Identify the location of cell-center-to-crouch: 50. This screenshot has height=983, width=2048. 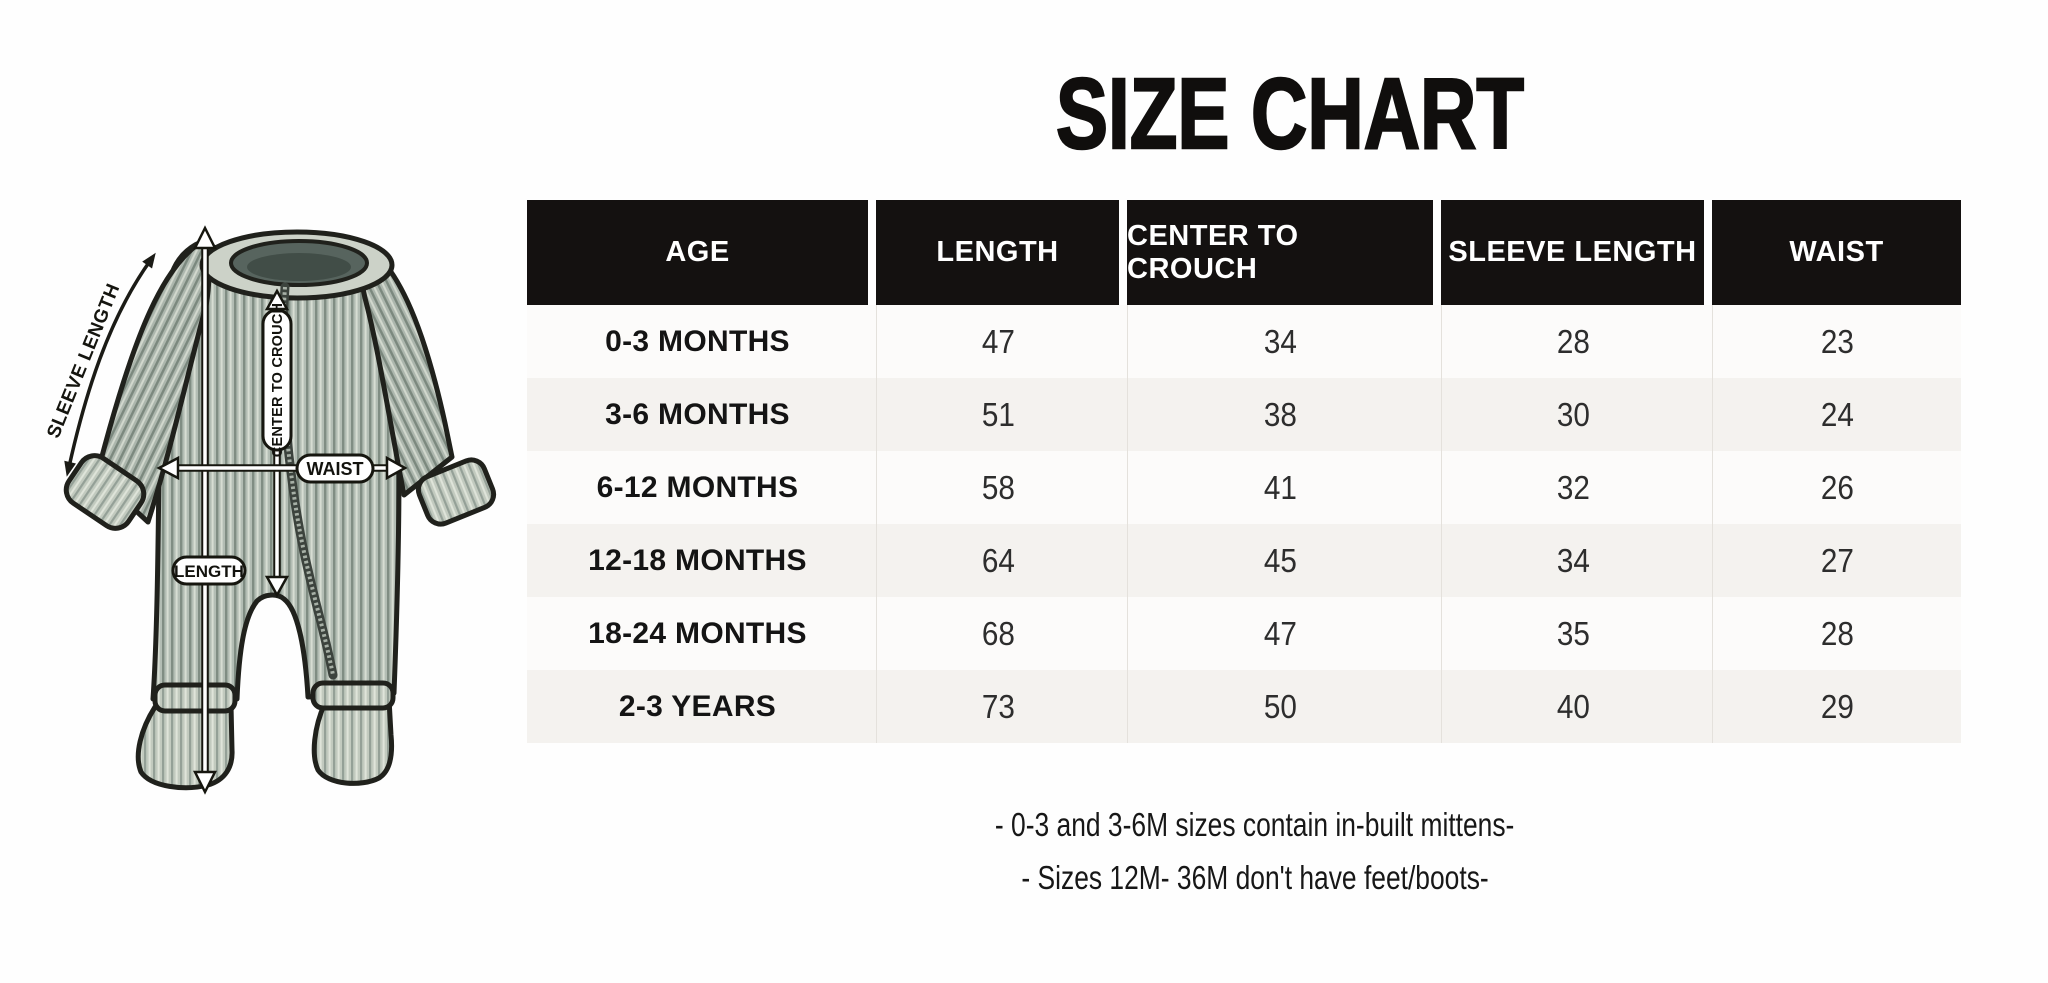
(1280, 706).